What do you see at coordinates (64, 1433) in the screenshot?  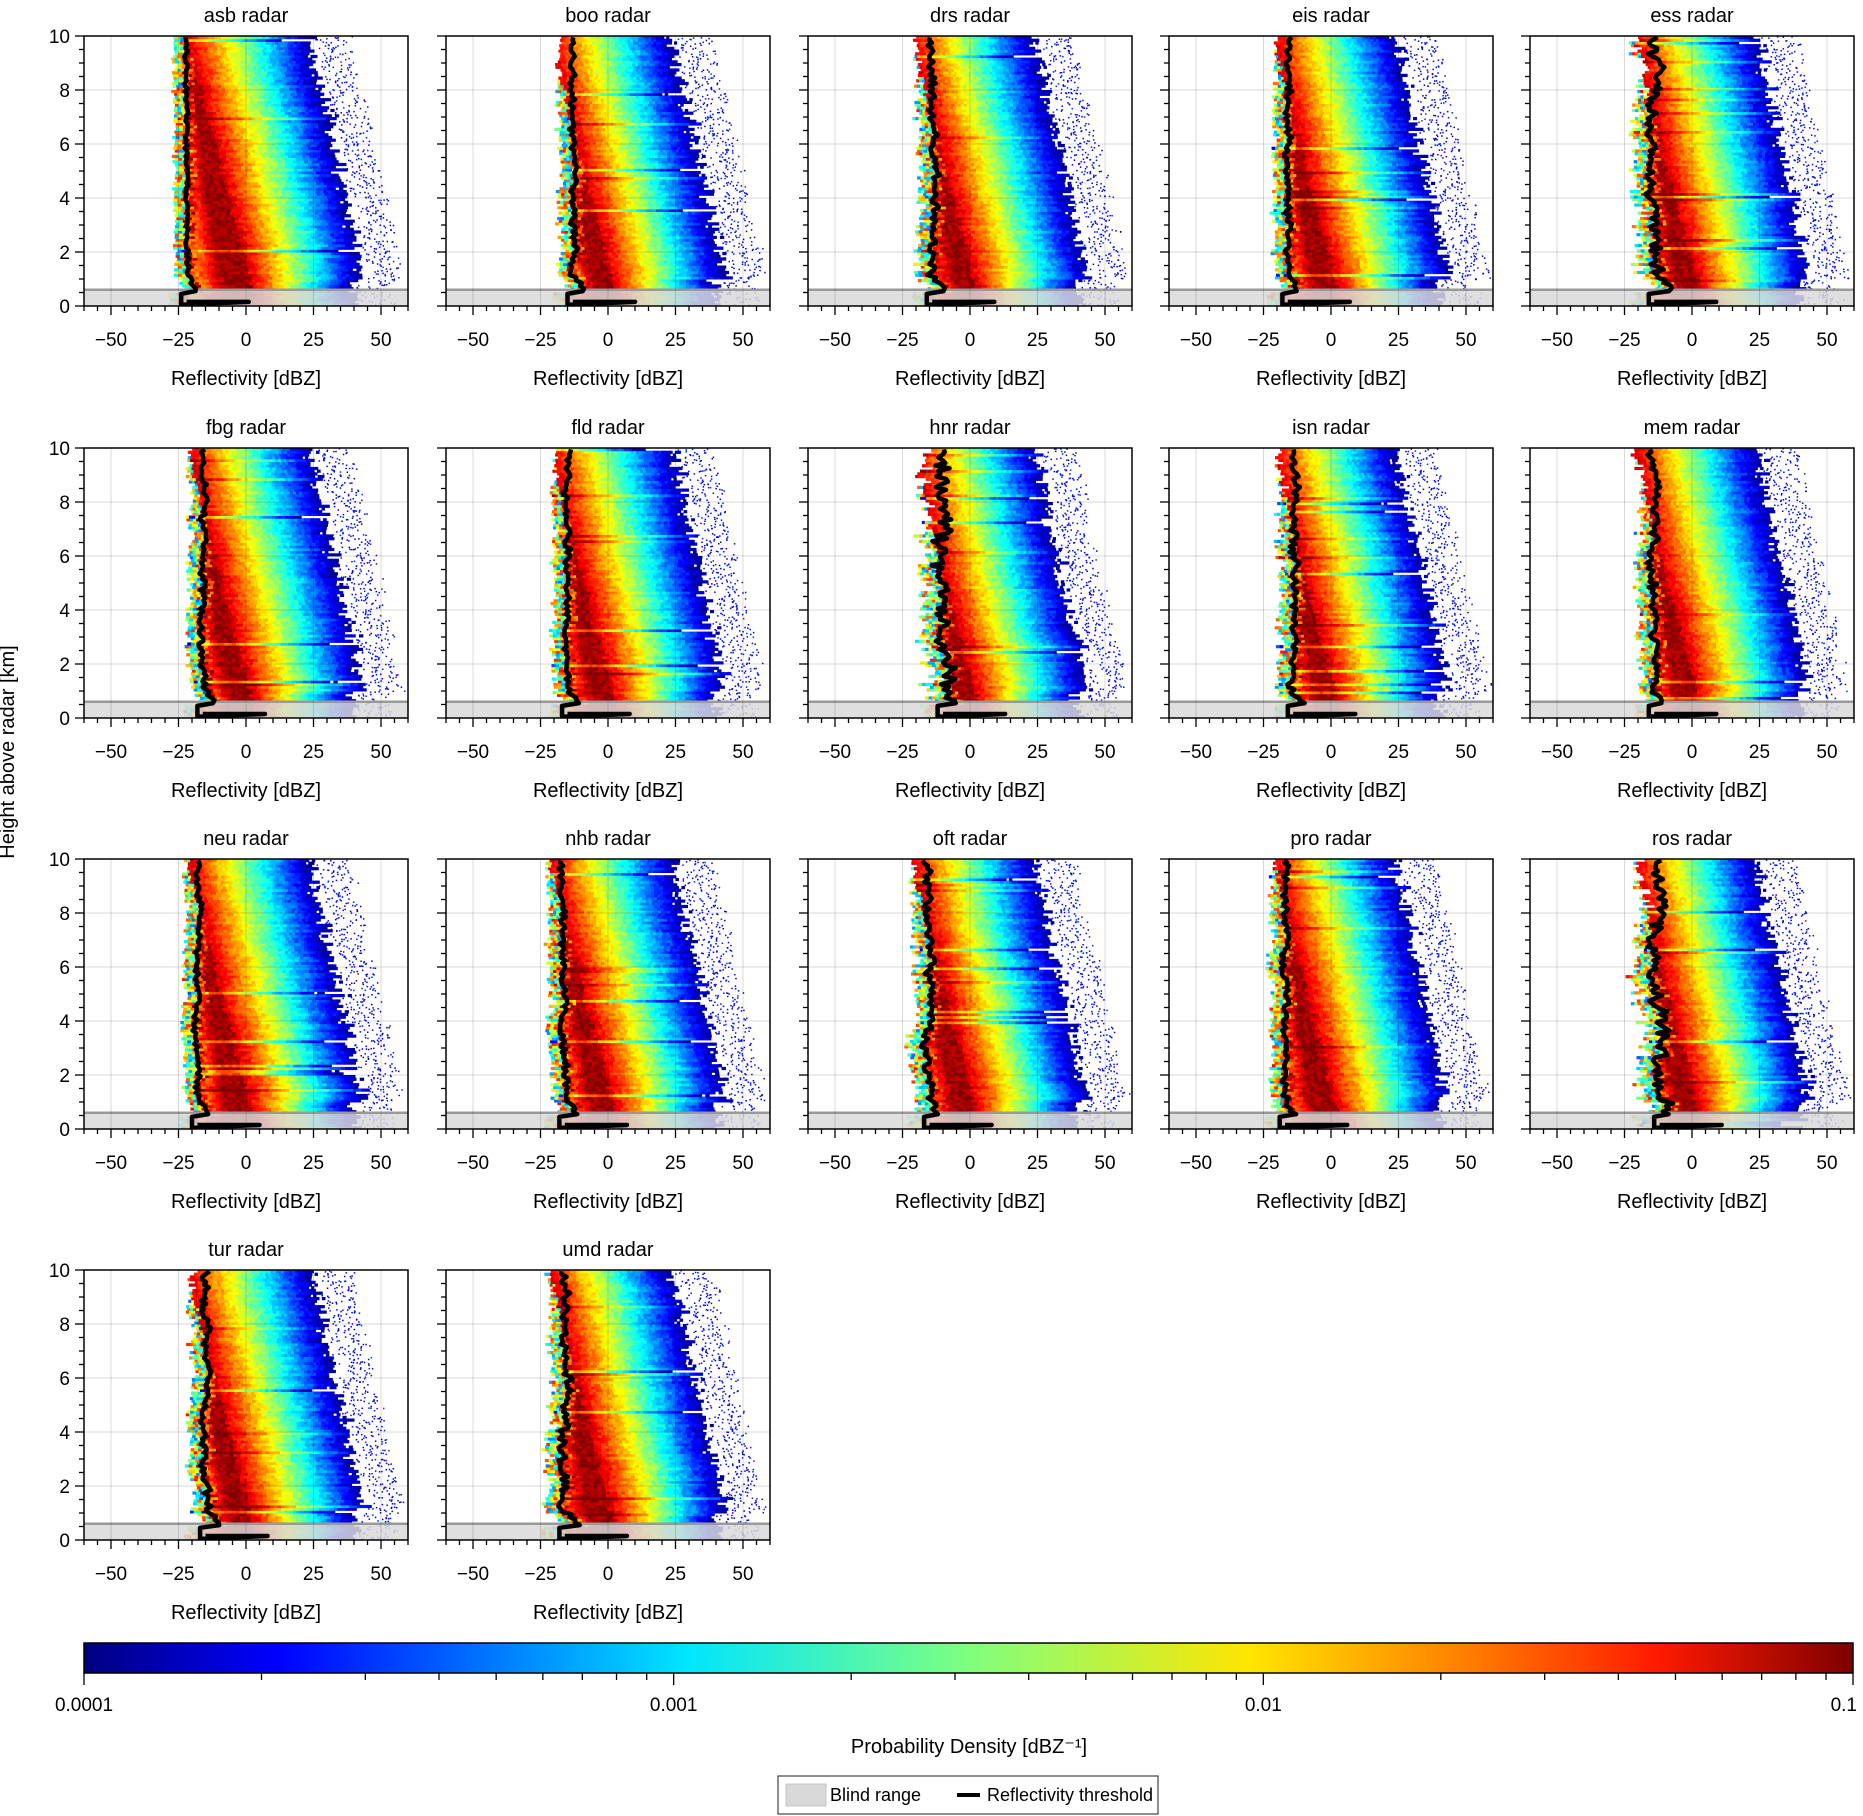 I see `y-tick-label: 4` at bounding box center [64, 1433].